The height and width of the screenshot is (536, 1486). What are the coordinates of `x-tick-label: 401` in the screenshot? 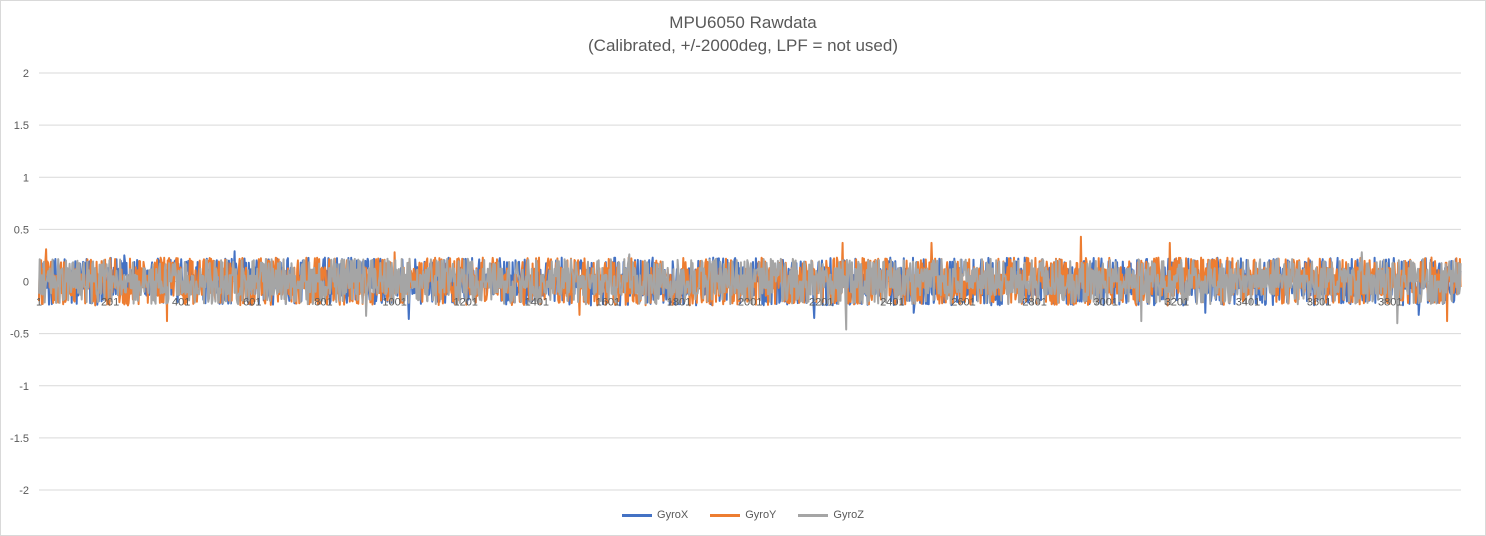 It's located at (181, 303).